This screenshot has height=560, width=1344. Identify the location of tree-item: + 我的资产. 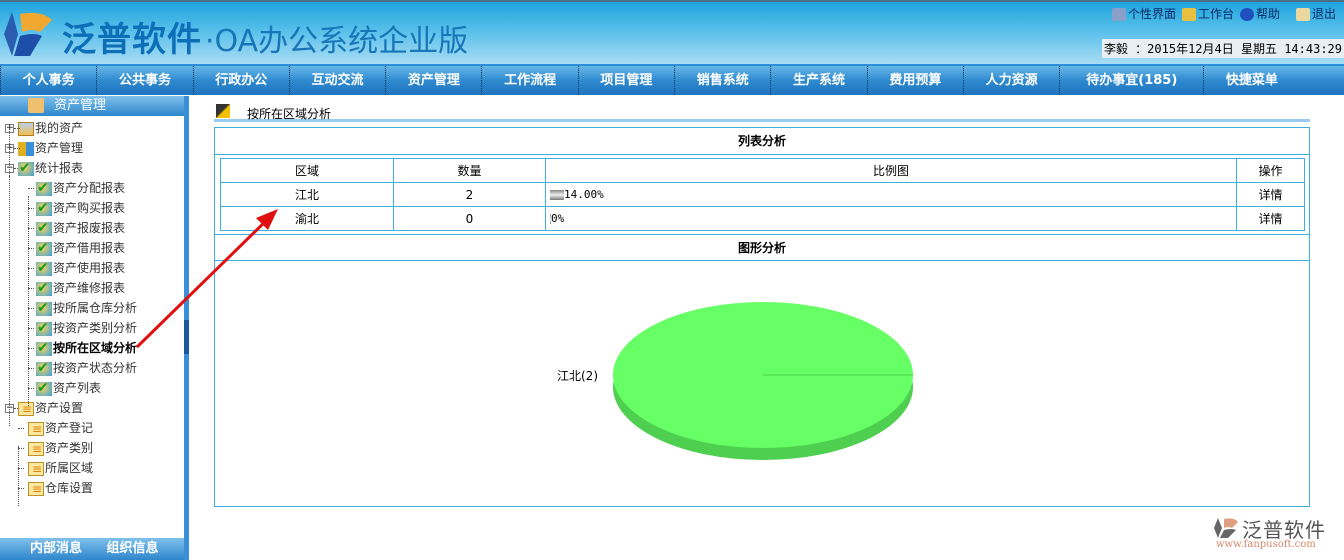
(44, 128).